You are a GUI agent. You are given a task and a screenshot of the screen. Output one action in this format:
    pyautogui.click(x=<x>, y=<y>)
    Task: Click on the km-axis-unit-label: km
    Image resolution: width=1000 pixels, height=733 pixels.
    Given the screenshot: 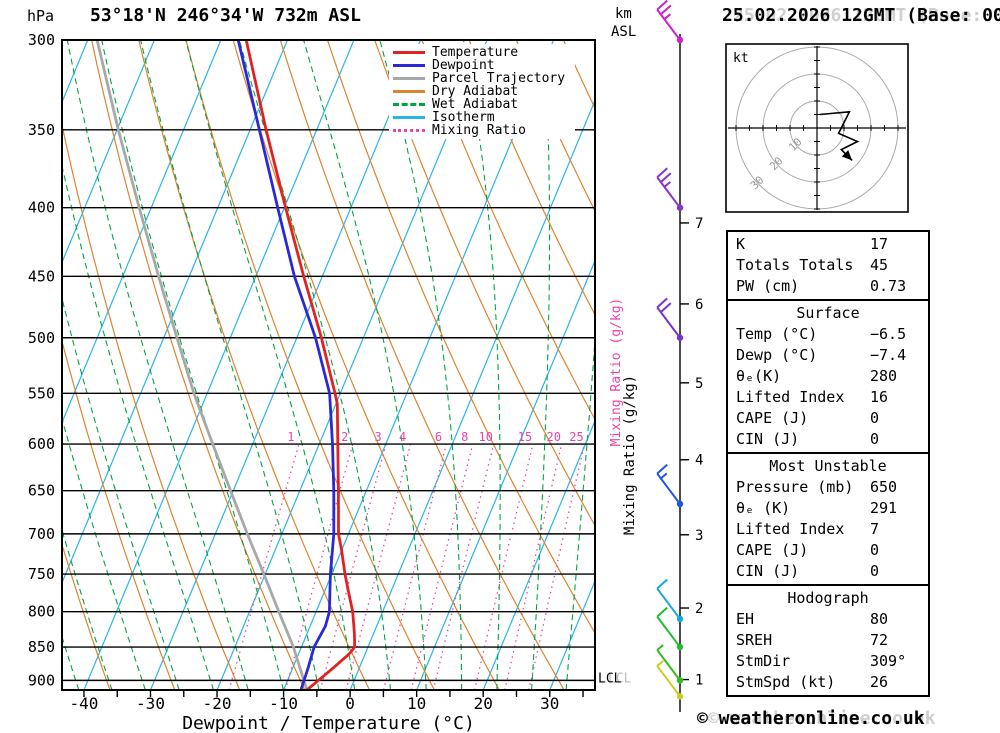 What is the action you would take?
    pyautogui.click(x=623, y=14)
    